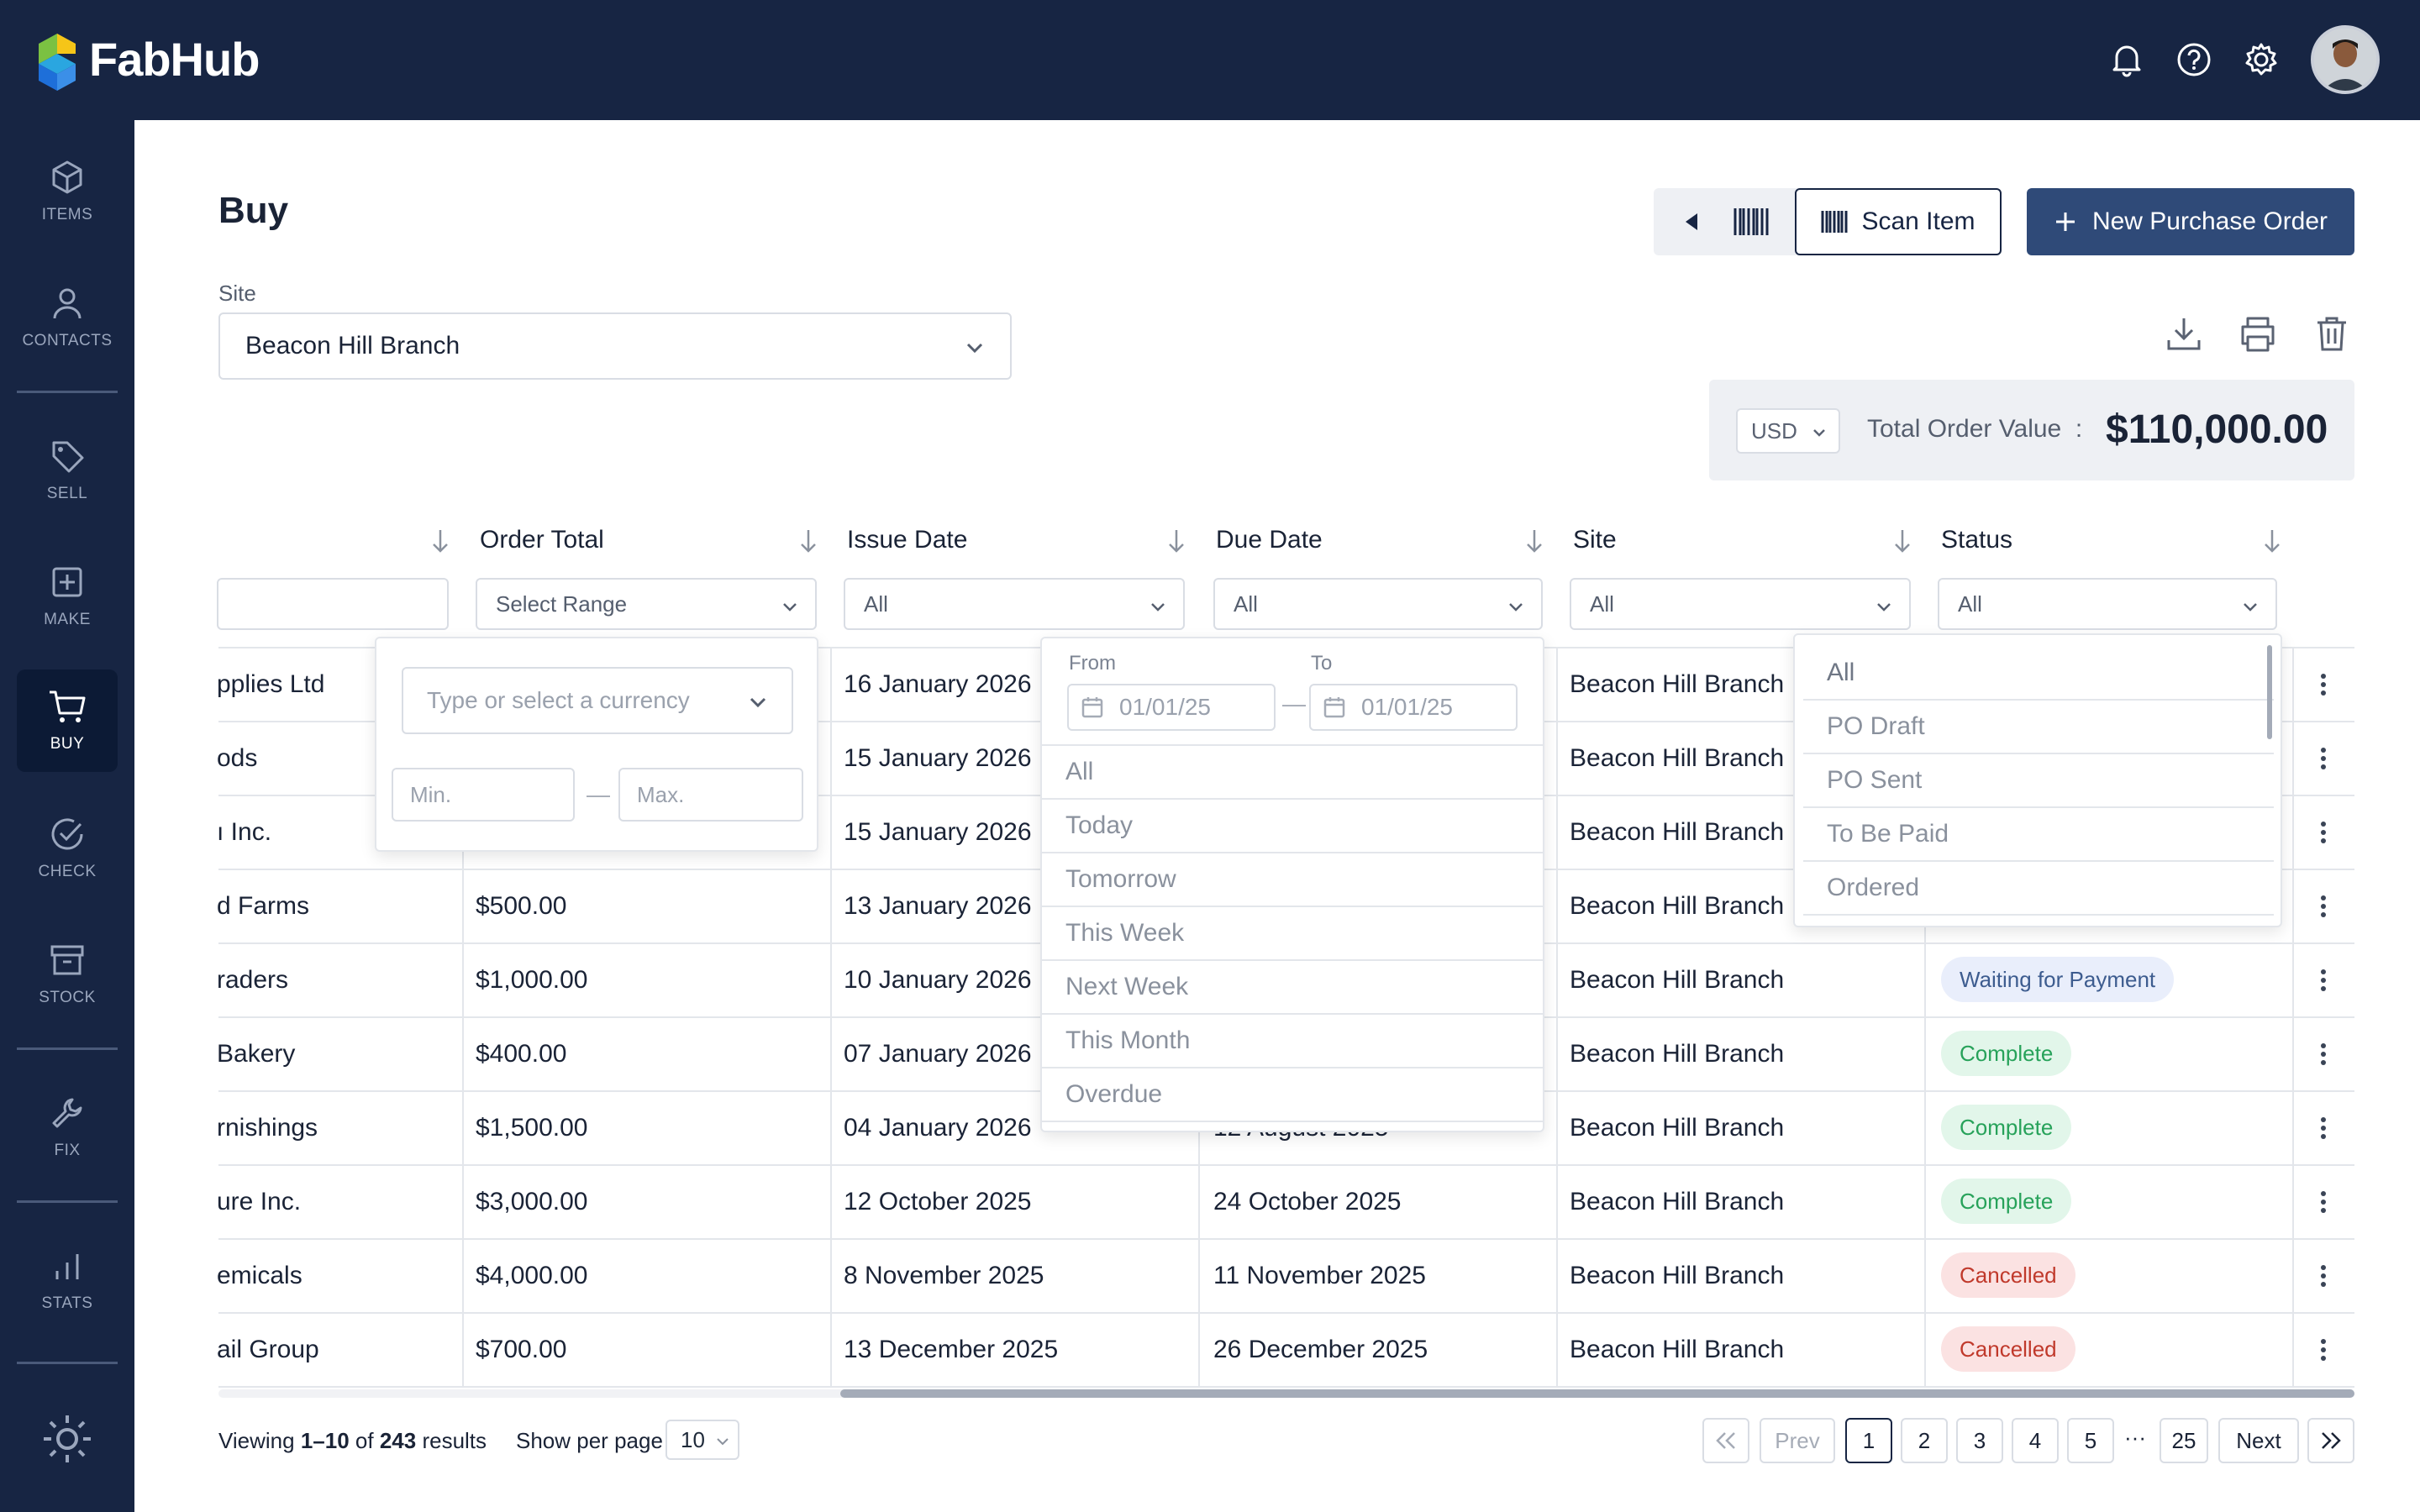 Image resolution: width=2420 pixels, height=1512 pixels. Describe the element at coordinates (1092, 707) in the screenshot. I see `calendar-icon` at that location.